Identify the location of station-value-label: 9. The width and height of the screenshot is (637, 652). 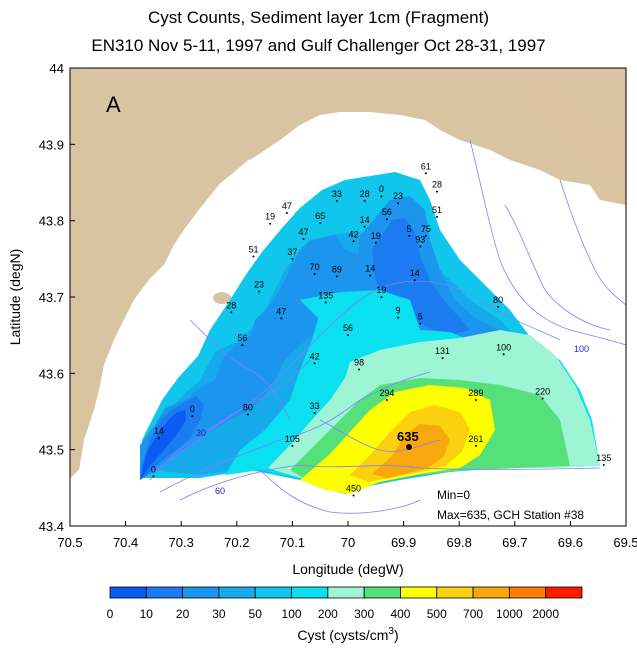
(398, 311).